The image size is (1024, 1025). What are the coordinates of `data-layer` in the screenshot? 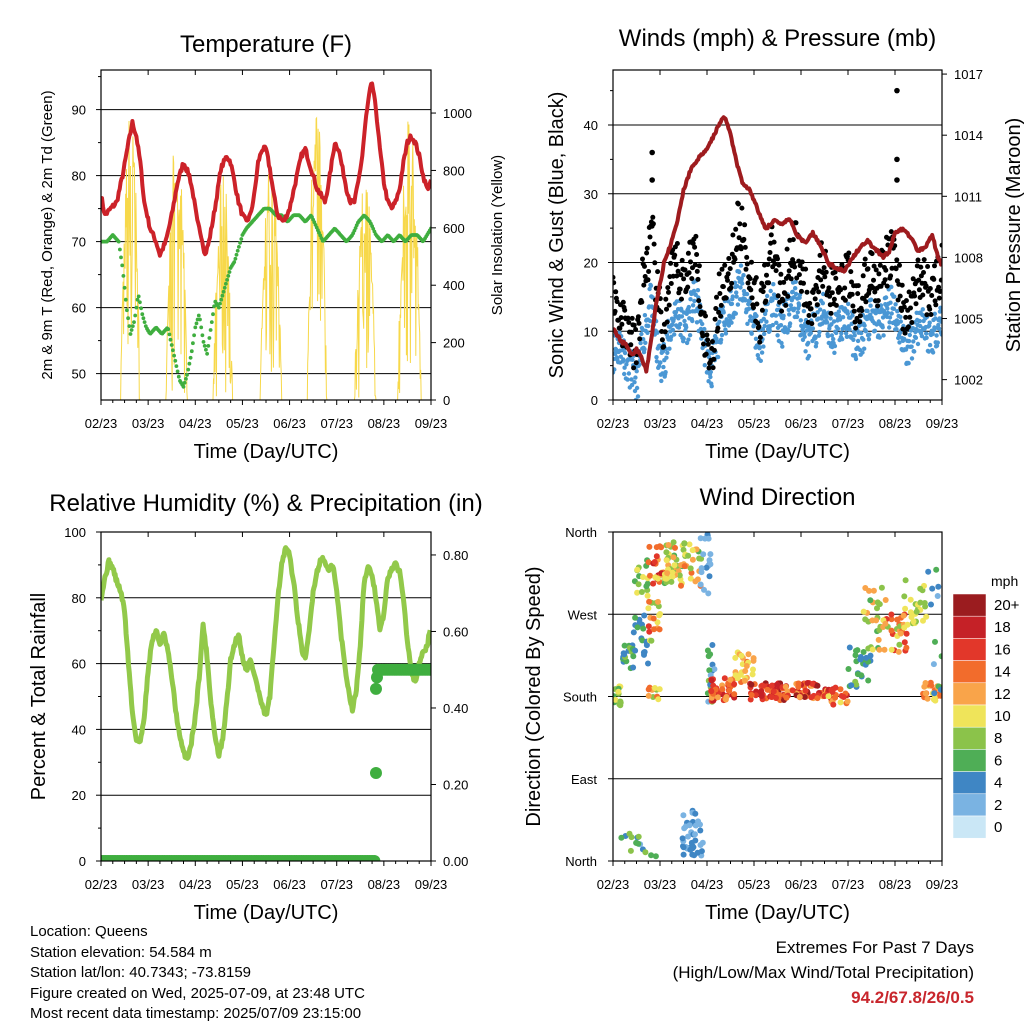 It's located at (266, 703).